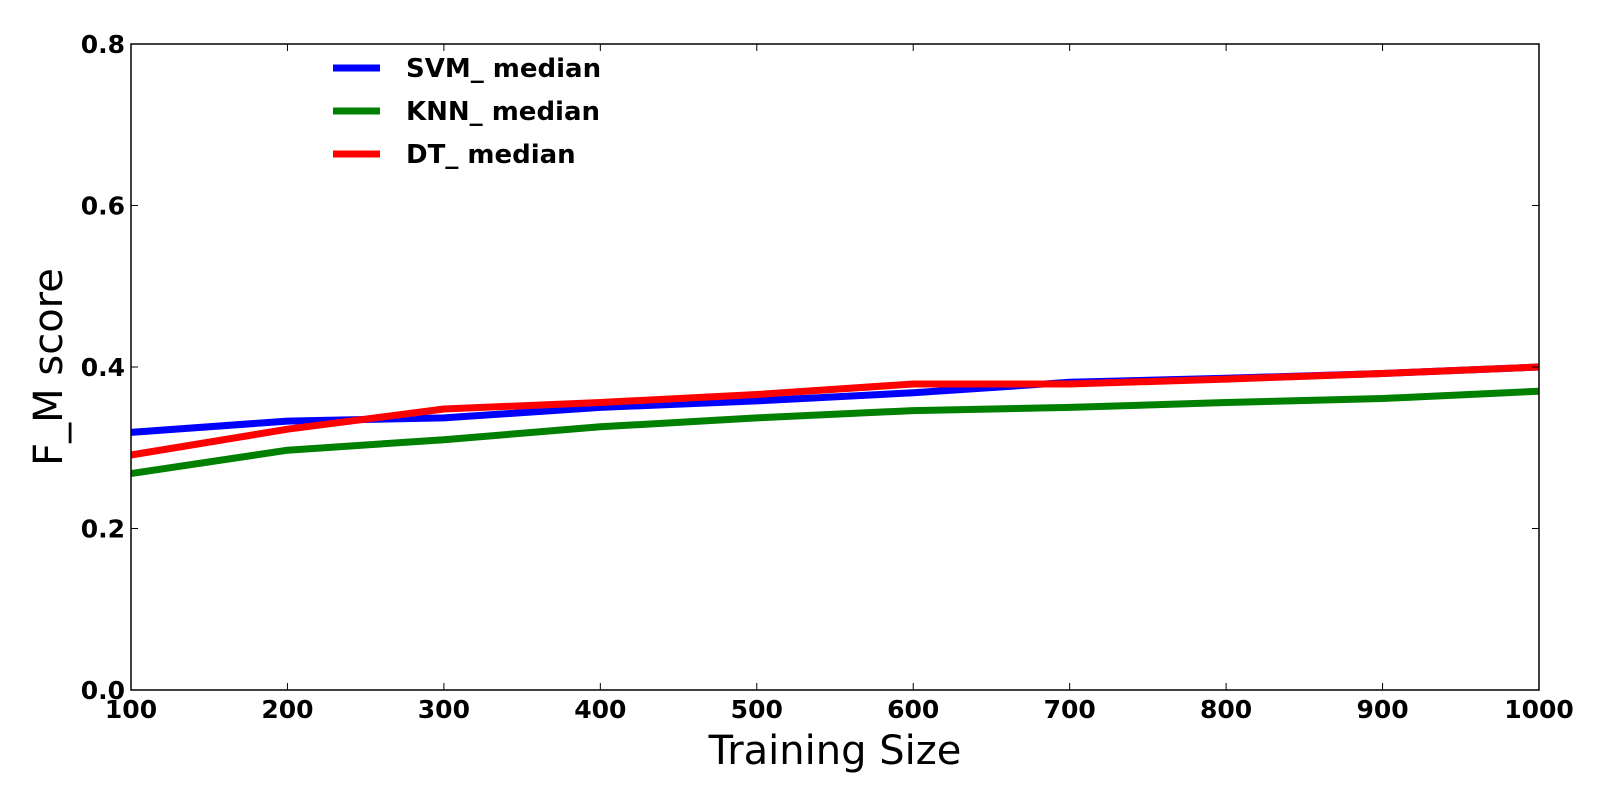 This screenshot has width=1600, height=800. I want to click on x-tick-label: 700, so click(1070, 709).